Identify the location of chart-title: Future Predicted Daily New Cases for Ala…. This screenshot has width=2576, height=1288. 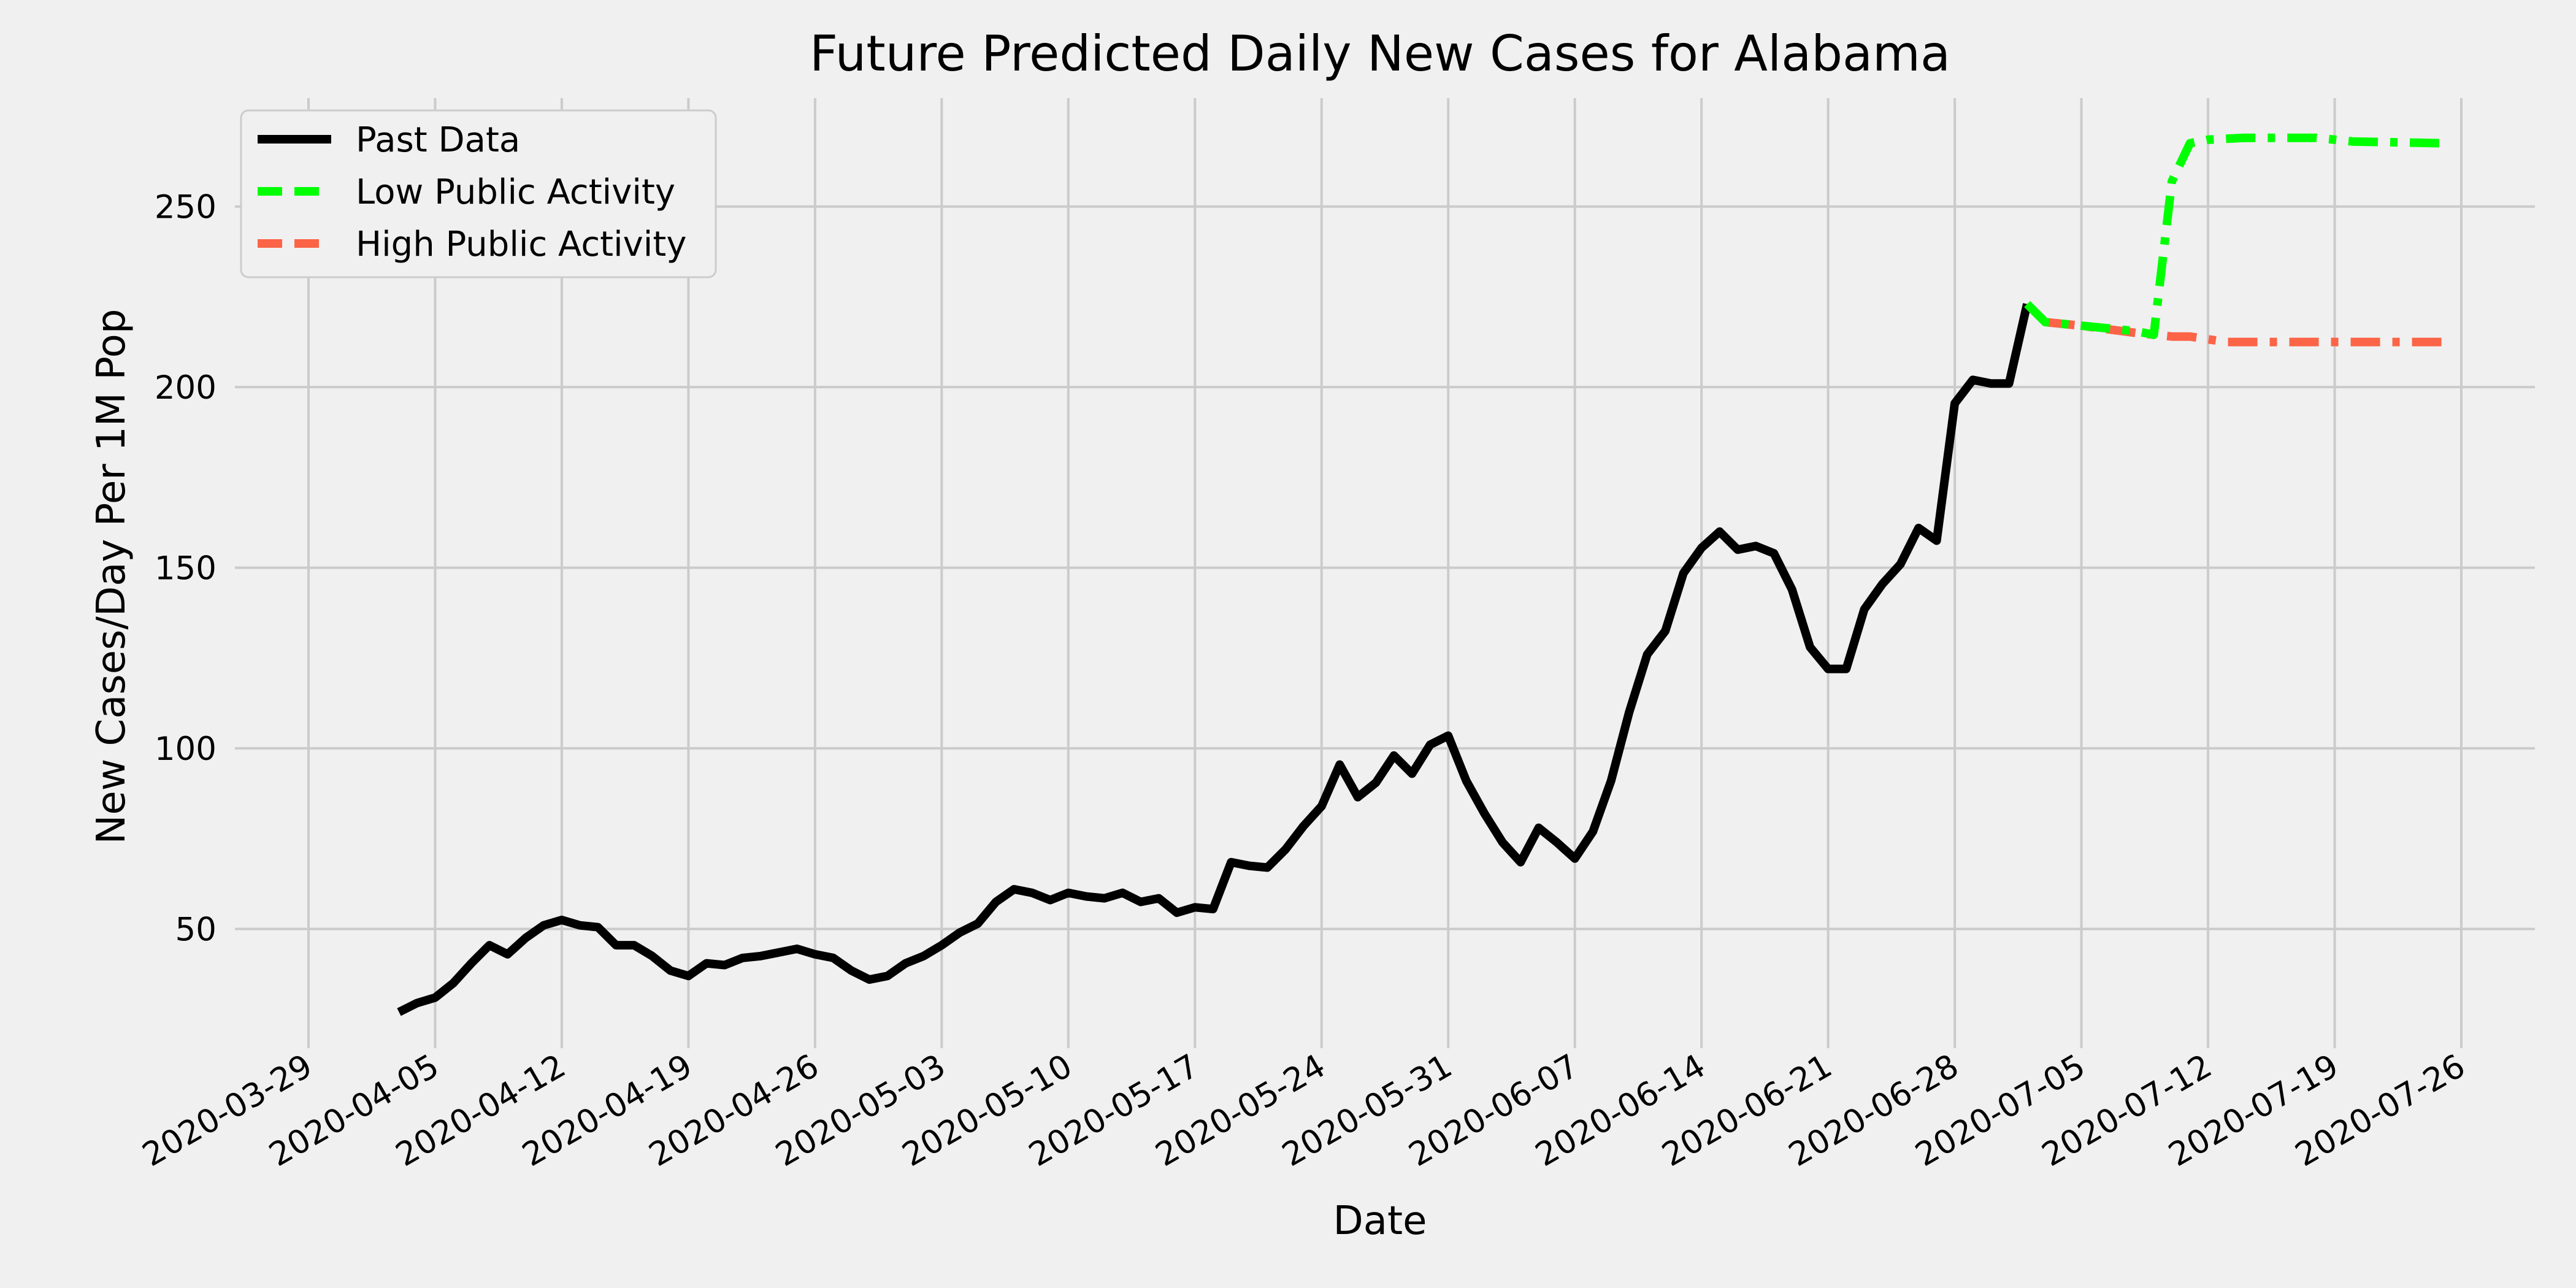
(1380, 53).